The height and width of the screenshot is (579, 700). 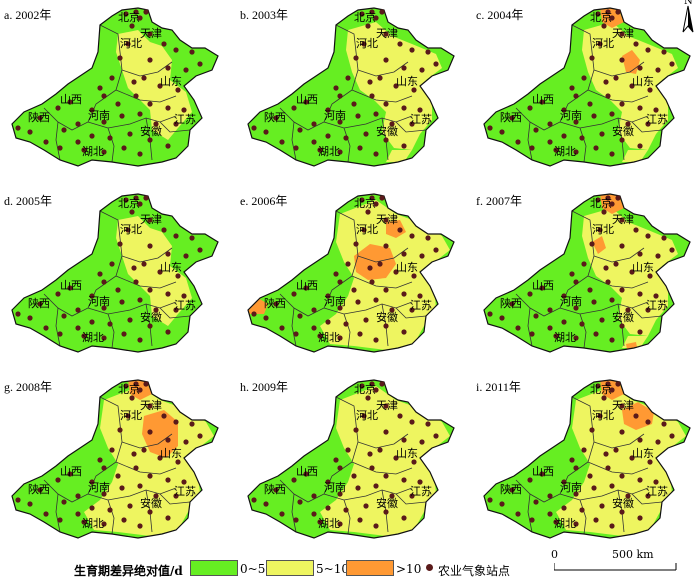 What do you see at coordinates (365, 17) in the screenshot?
I see `province-label-beijing: 北京` at bounding box center [365, 17].